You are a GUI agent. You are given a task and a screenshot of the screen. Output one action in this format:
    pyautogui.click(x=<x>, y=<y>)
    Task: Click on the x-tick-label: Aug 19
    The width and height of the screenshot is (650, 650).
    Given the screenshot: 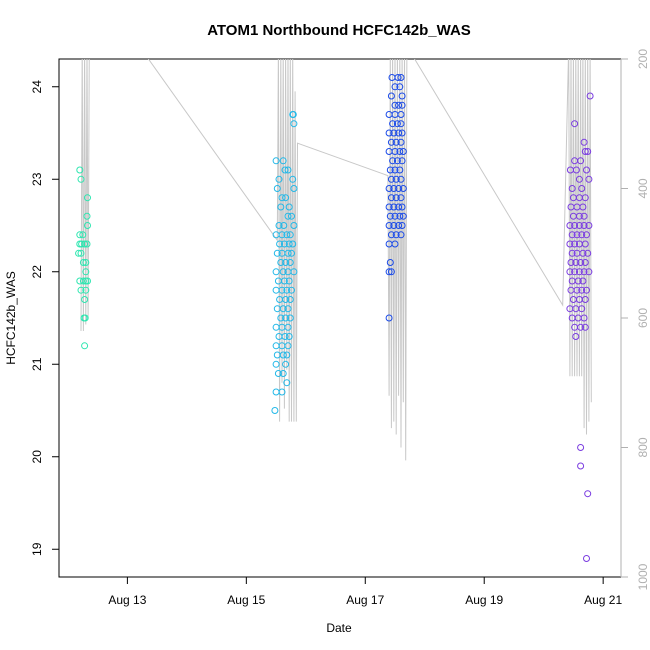 What is the action you would take?
    pyautogui.click(x=484, y=600)
    